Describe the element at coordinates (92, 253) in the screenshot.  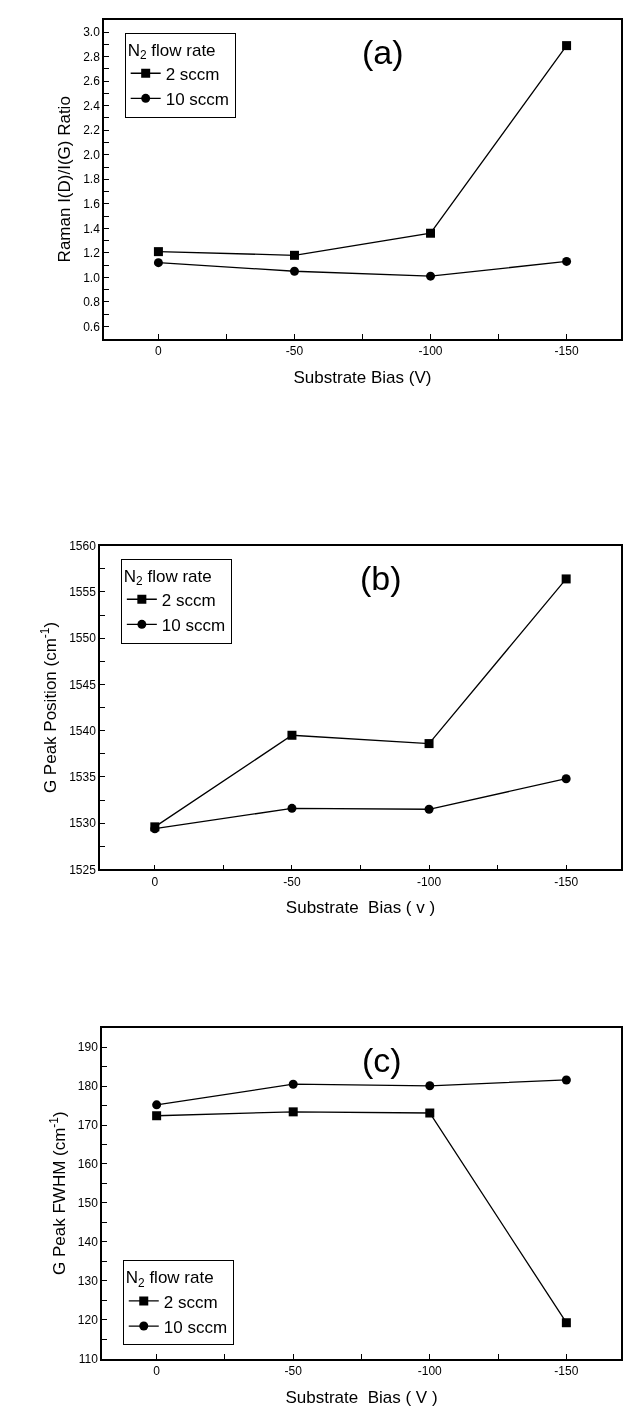
I see `y-tick-label: 1.2` at that location.